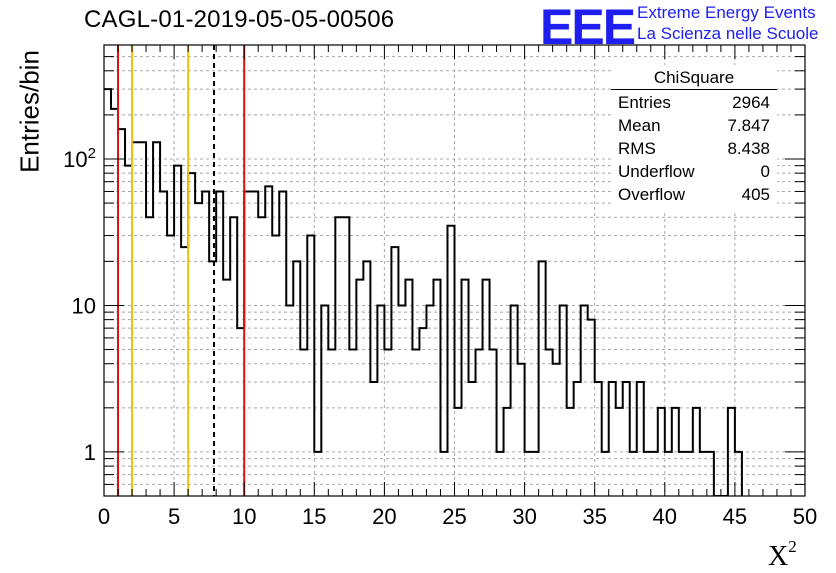  Describe the element at coordinates (314, 516) in the screenshot. I see `x-tick-label: 15` at that location.